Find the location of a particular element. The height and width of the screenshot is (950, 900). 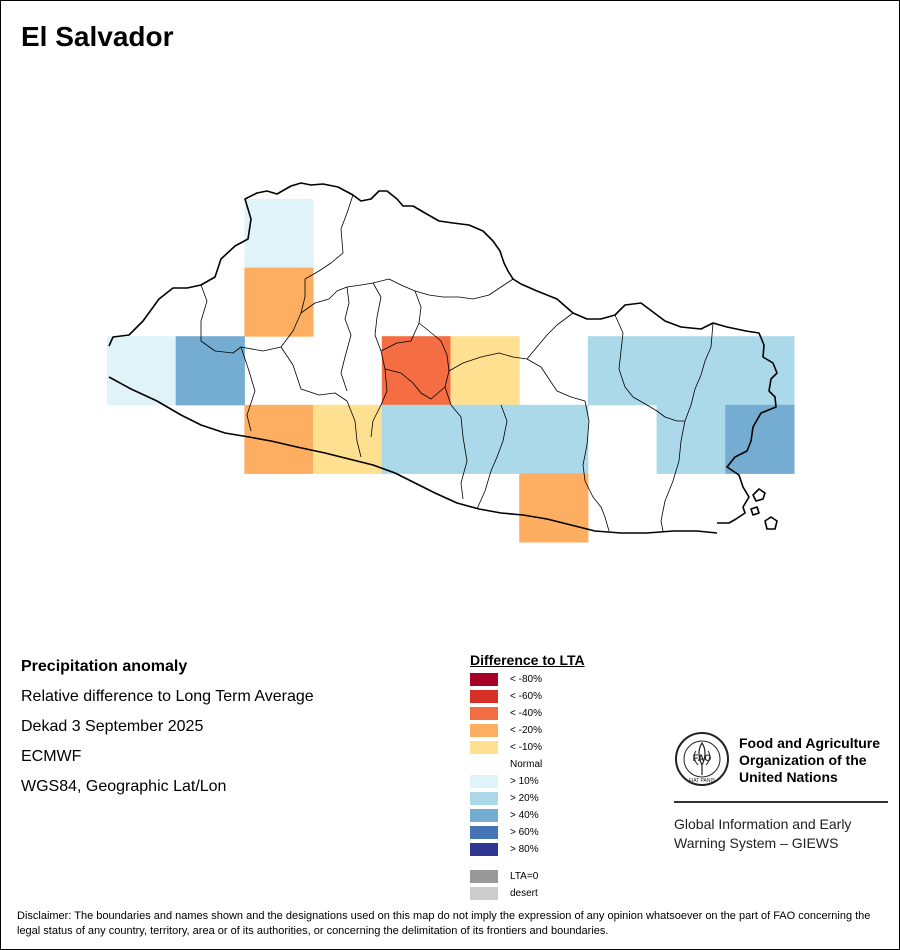

legend-label: > 10% is located at coordinates (524, 781).